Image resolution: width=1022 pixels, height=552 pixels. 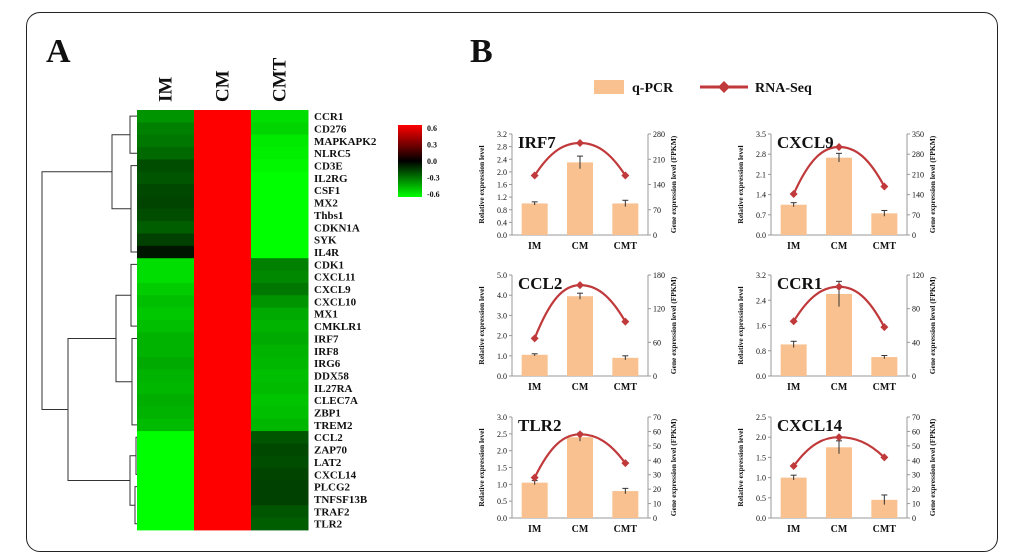 What do you see at coordinates (805, 142) in the screenshot?
I see `chart-title: CXCL9` at bounding box center [805, 142].